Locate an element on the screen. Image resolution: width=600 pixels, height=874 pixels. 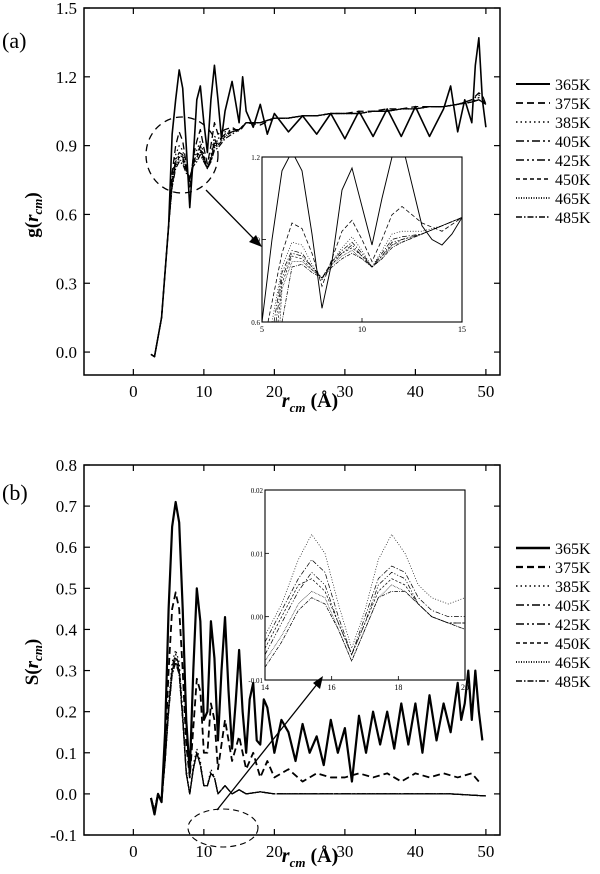
inset-x-tick-label-b: 20 is located at coordinates (465, 687).